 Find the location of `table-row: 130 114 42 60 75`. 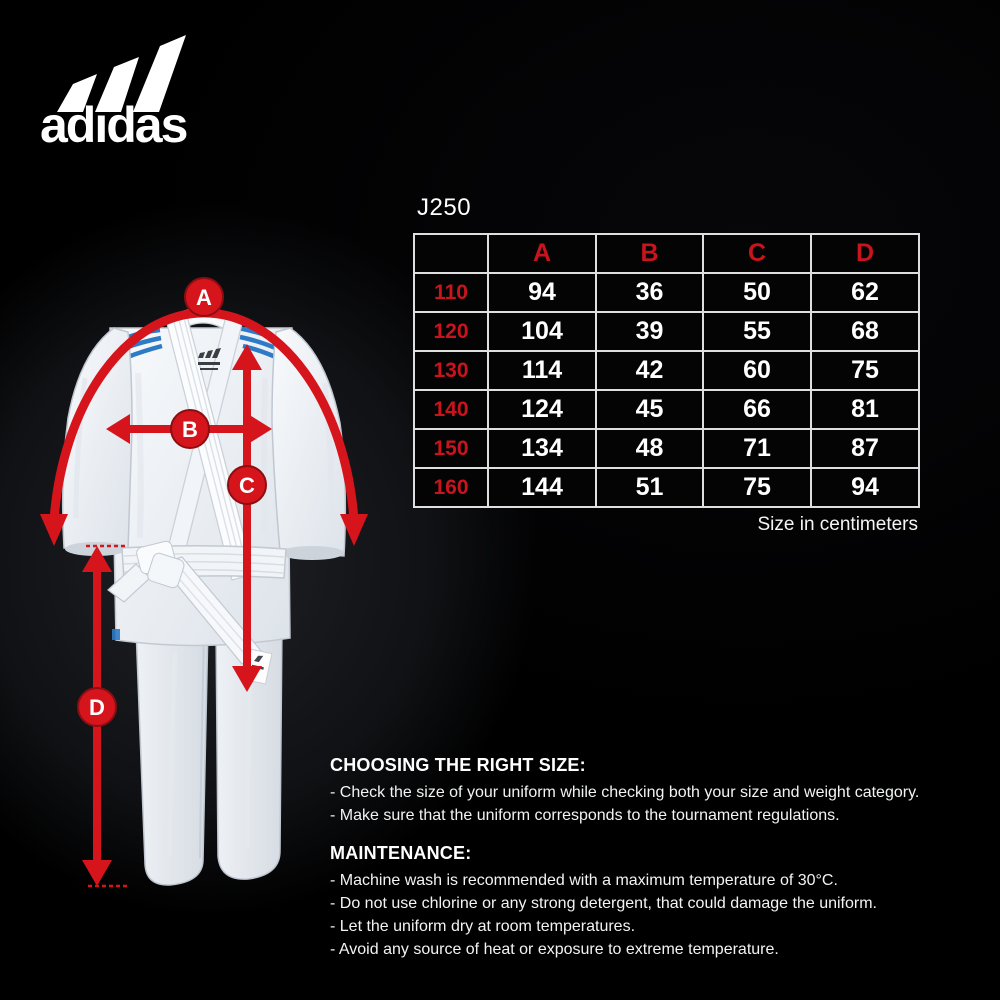

table-row: 130 114 42 60 75 is located at coordinates (666, 370).